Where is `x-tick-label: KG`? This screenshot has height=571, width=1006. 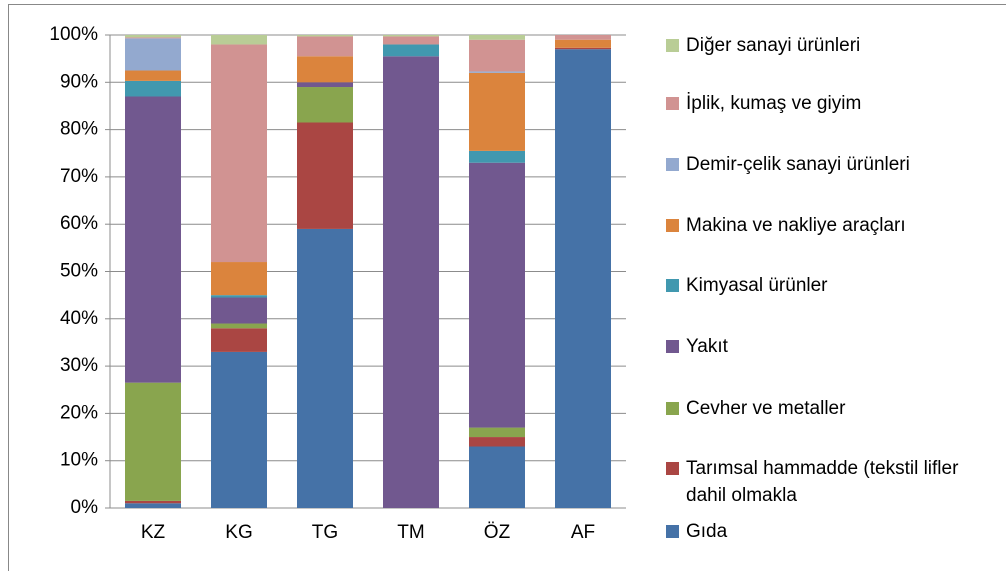
x-tick-label: KG is located at coordinates (238, 532).